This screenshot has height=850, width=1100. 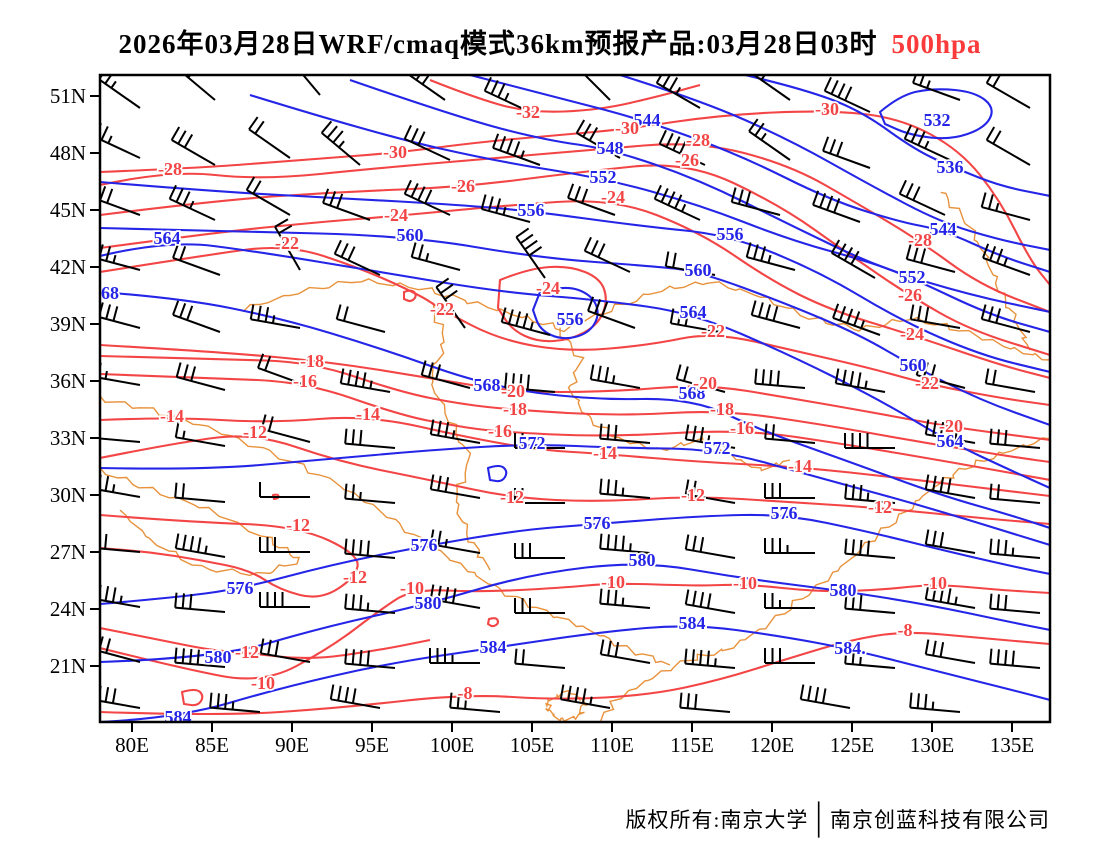 What do you see at coordinates (698, 140) in the screenshot?
I see `temp-label: -28` at bounding box center [698, 140].